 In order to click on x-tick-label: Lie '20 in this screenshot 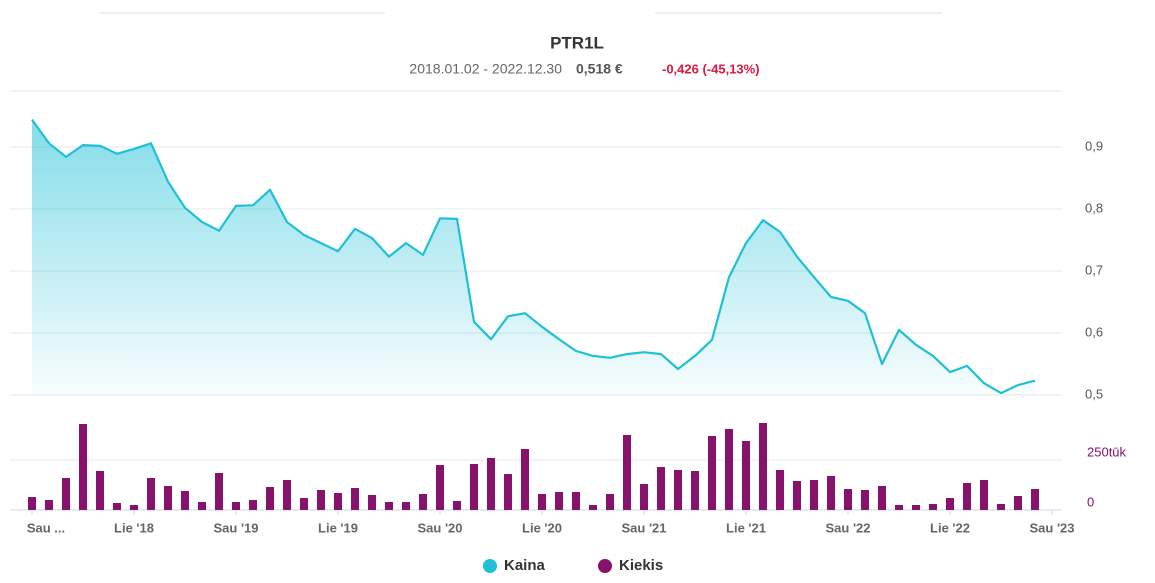, I will do `click(542, 527)`.